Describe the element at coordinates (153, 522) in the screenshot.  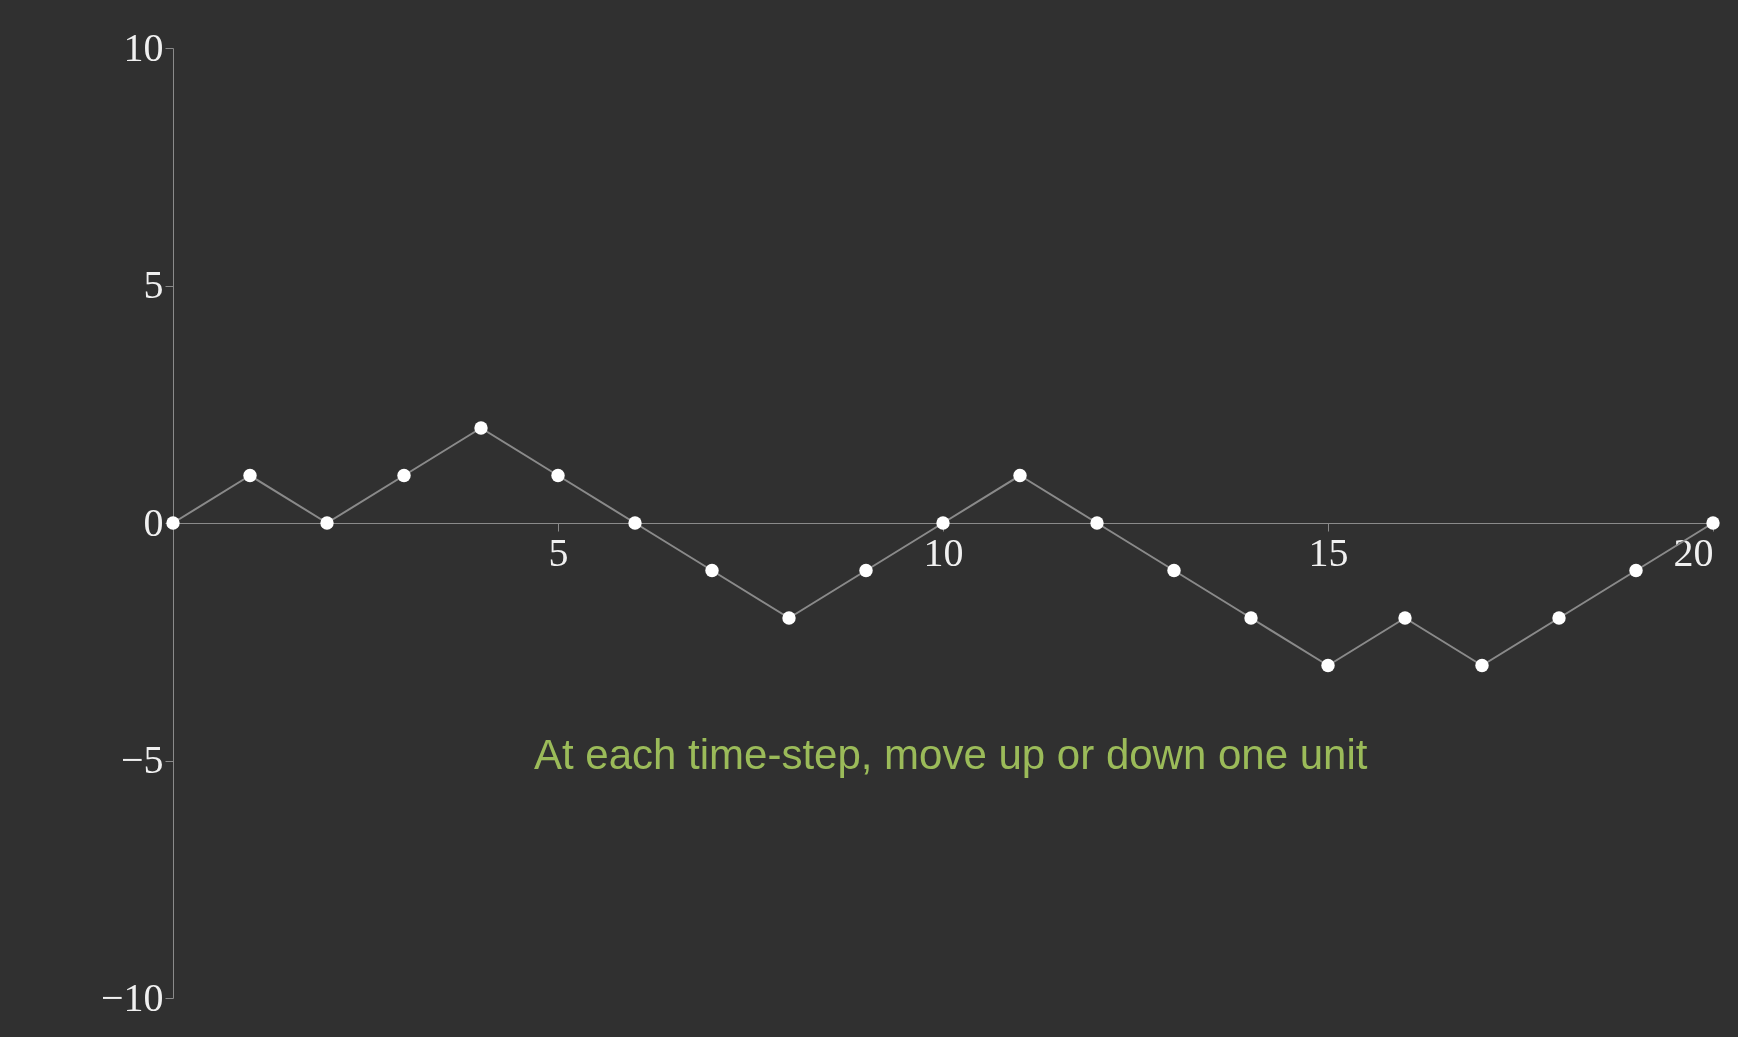
I see `y-tick-label: 0` at that location.